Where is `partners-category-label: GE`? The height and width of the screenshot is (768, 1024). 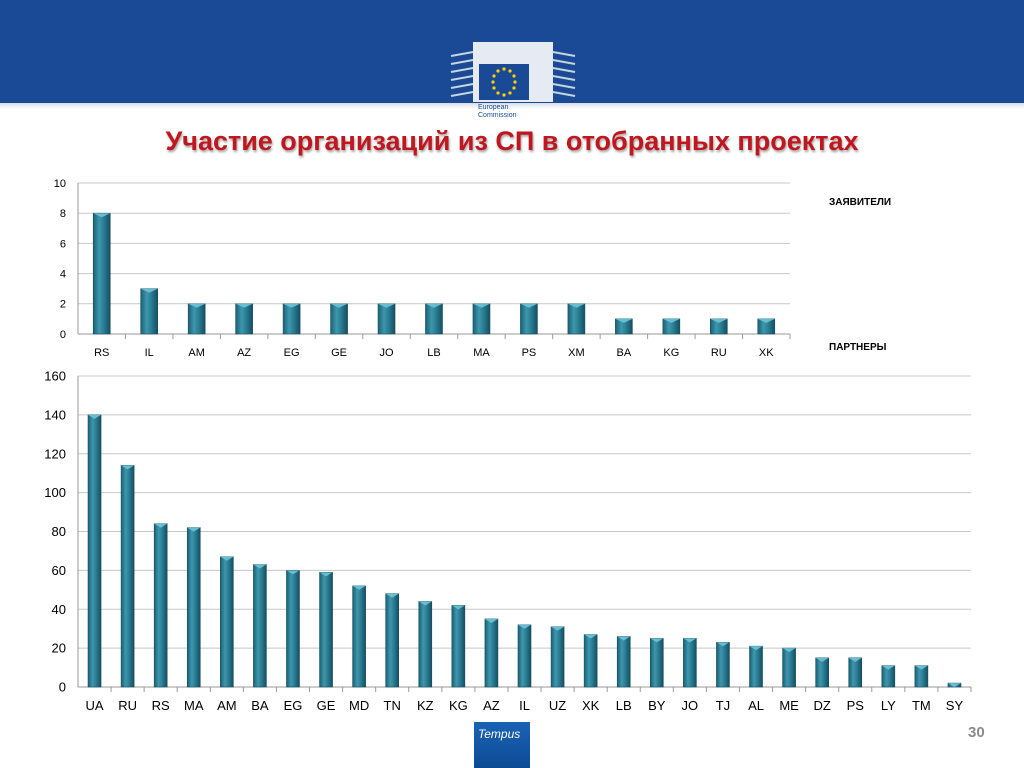 partners-category-label: GE is located at coordinates (326, 705).